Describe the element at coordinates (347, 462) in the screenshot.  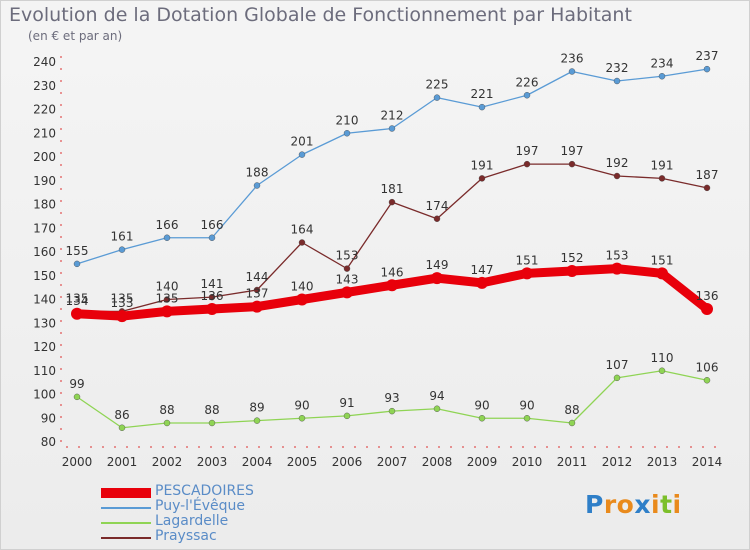
I see `x-tick-label: 2006` at that location.